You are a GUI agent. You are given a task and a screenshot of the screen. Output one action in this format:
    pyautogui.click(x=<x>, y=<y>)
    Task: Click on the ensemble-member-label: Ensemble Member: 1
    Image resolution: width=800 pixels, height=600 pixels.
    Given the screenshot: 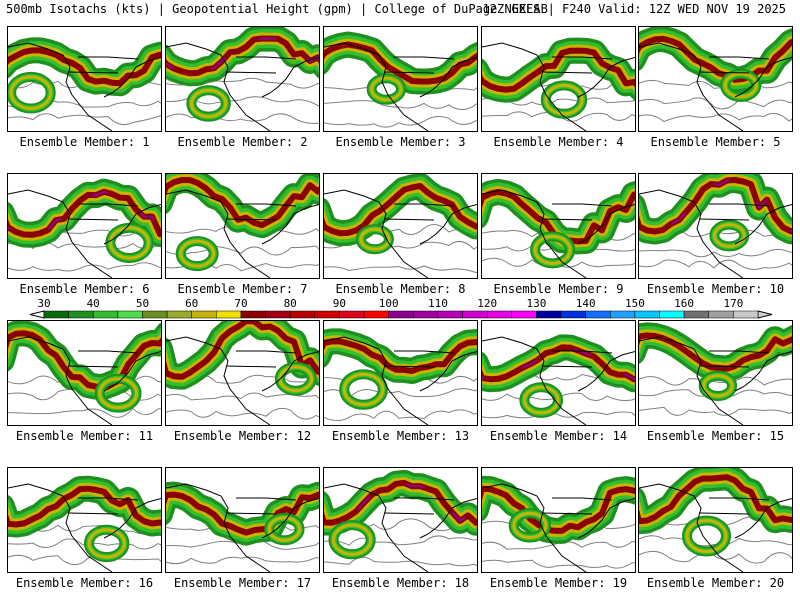 What is the action you would take?
    pyautogui.click(x=84, y=142)
    